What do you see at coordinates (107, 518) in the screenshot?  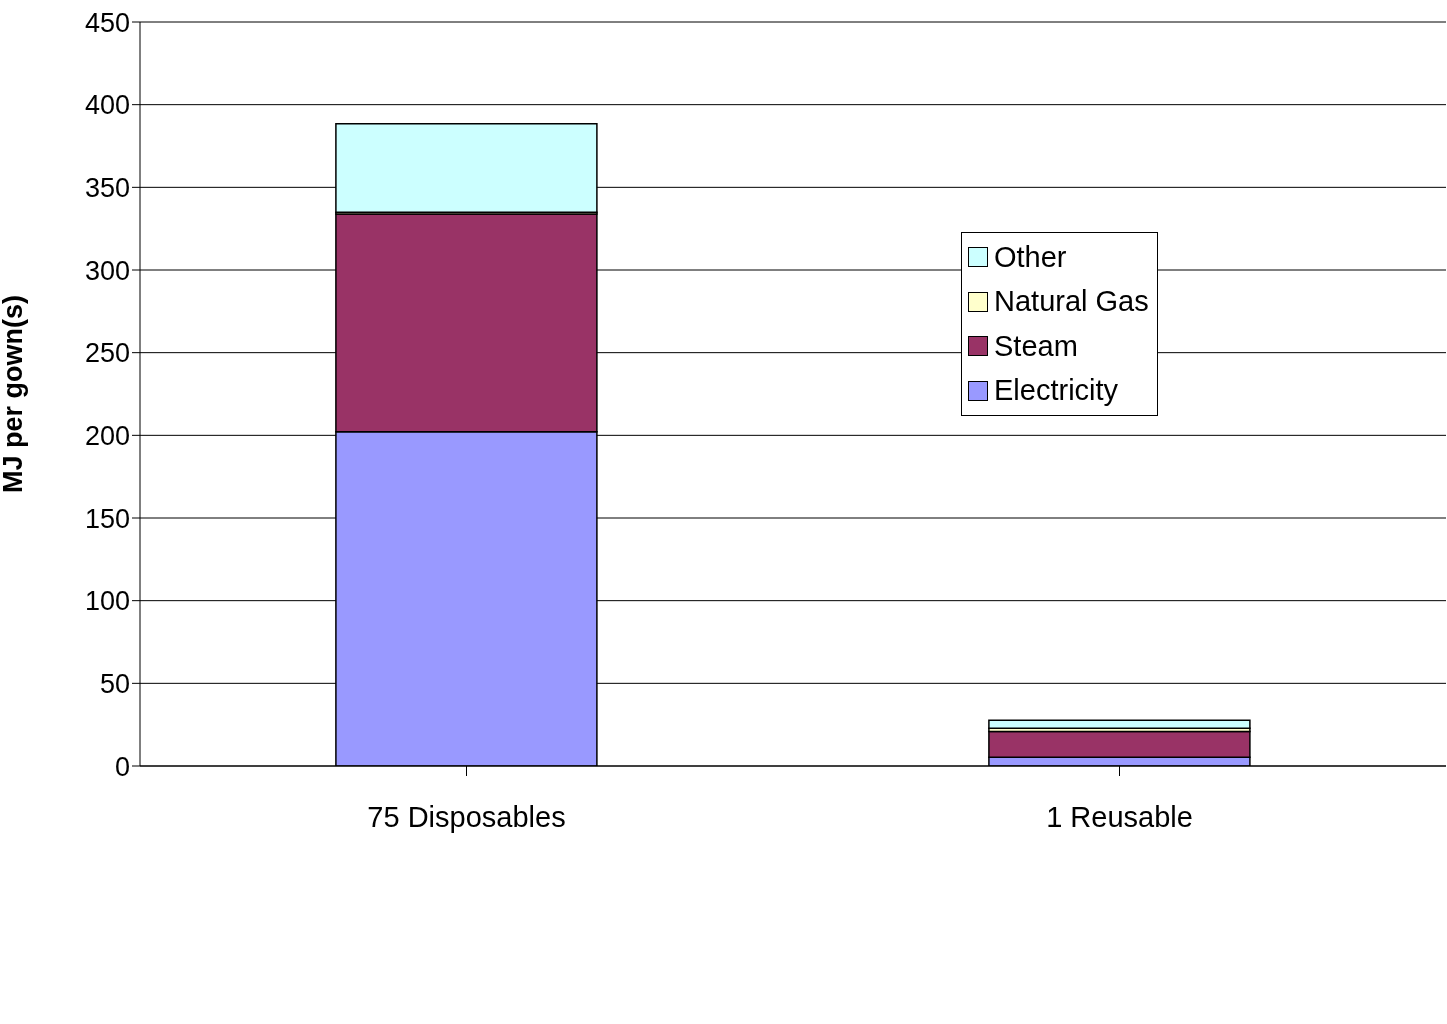 I see `y-tick-label: 150` at bounding box center [107, 518].